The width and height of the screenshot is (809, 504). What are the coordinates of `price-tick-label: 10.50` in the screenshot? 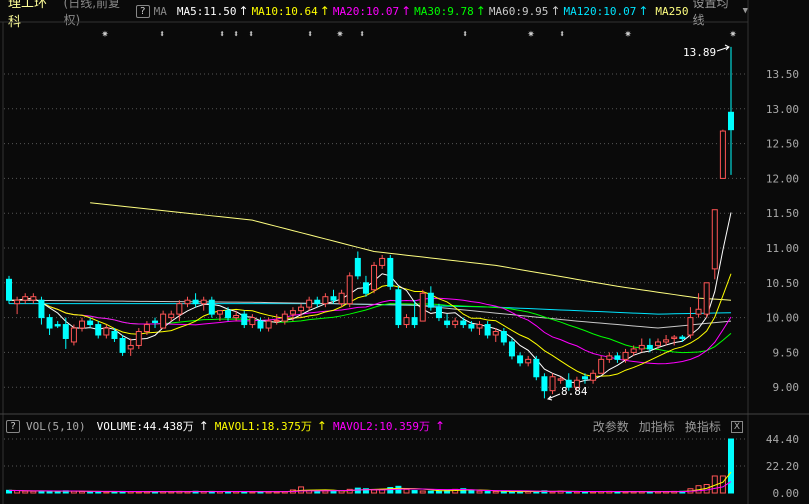 It's located at (782, 283).